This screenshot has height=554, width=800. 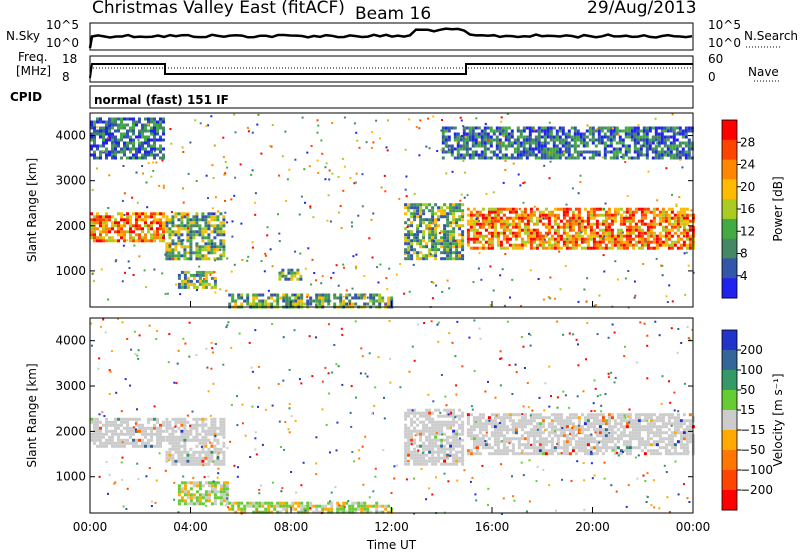 I want to click on xlabel: Time UT, so click(x=391, y=545).